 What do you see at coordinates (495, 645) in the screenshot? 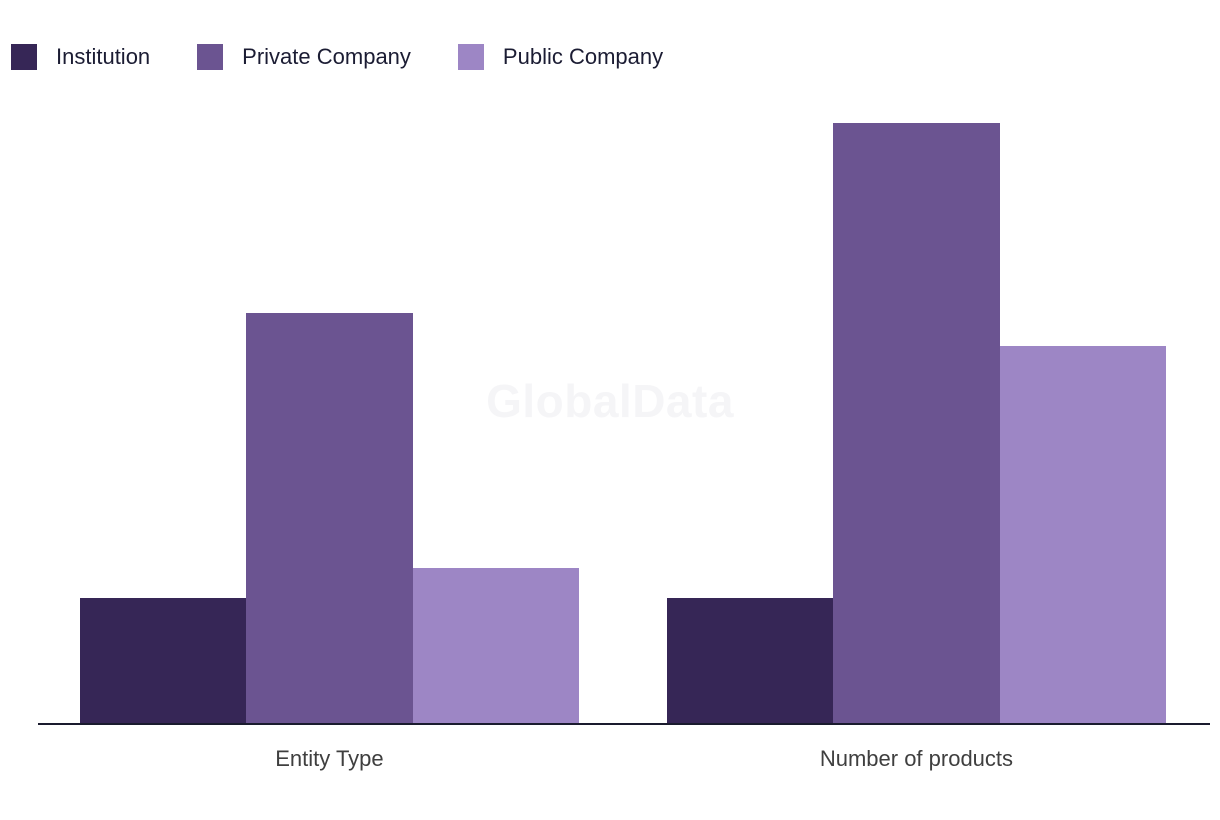
I see `bar-public-company-entity-type` at bounding box center [495, 645].